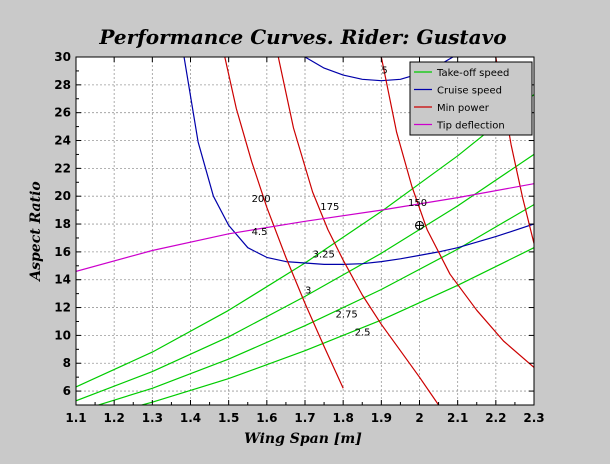 The image size is (610, 464). Describe the element at coordinates (347, 314) in the screenshot. I see `contour-label: 2.75` at that location.